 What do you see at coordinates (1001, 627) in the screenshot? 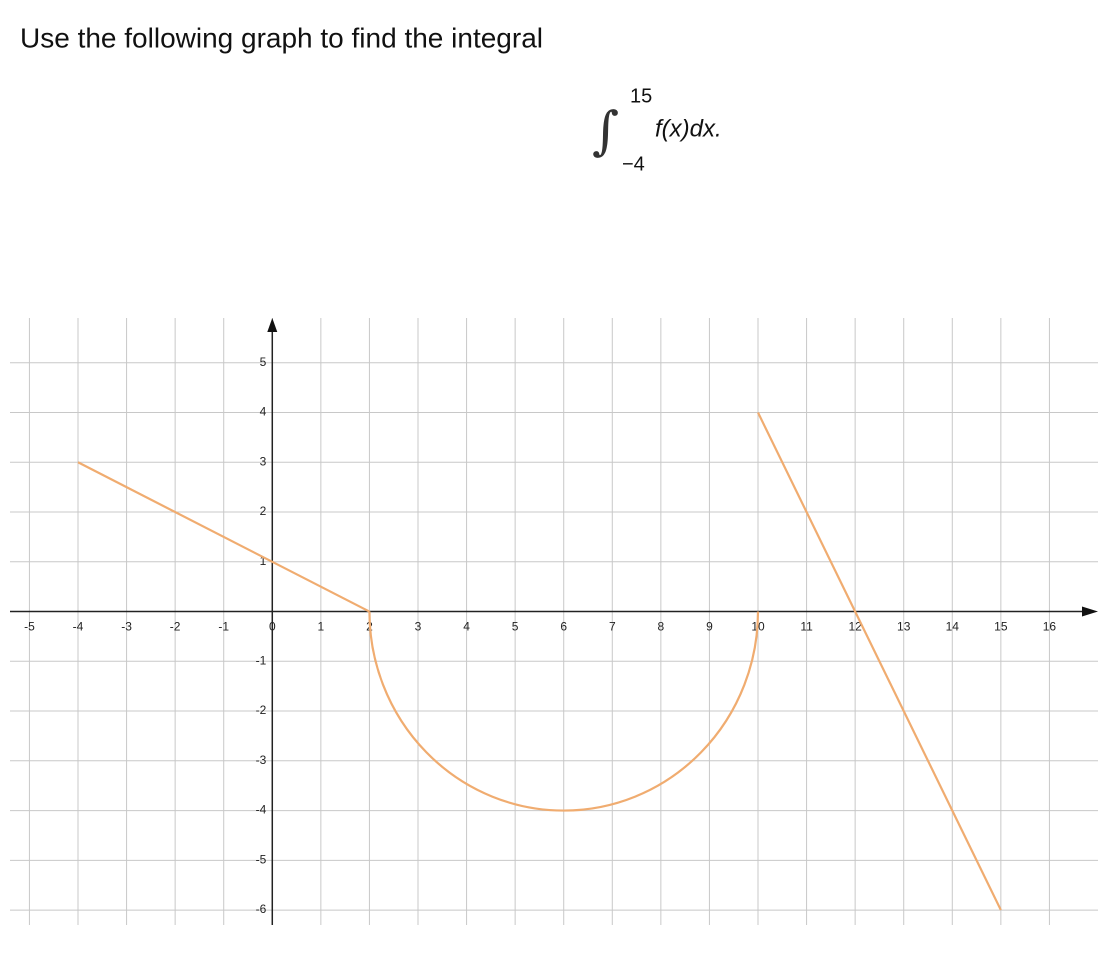
I see `x-tick-label: 15` at bounding box center [1001, 627].